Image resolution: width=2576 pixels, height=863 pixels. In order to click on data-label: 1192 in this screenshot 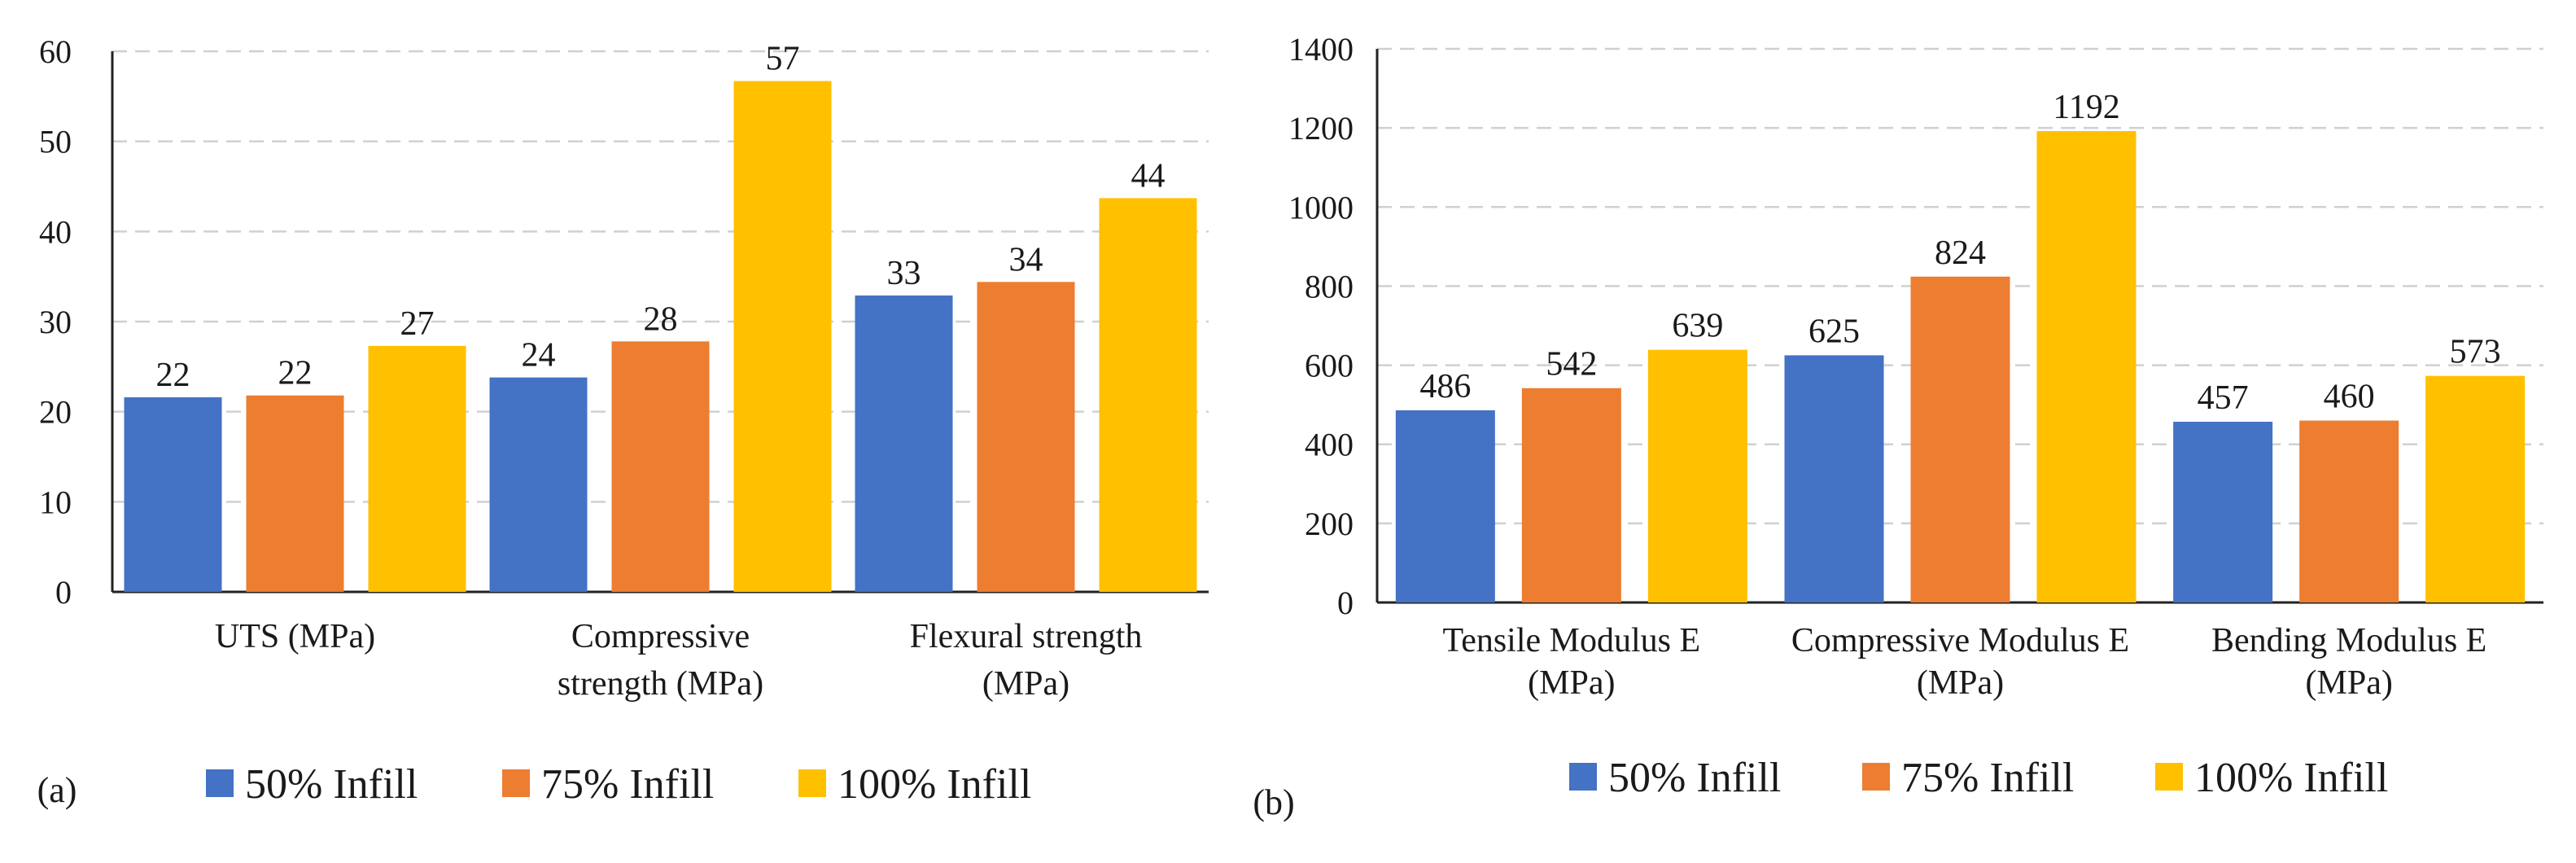, I will do `click(2086, 108)`.